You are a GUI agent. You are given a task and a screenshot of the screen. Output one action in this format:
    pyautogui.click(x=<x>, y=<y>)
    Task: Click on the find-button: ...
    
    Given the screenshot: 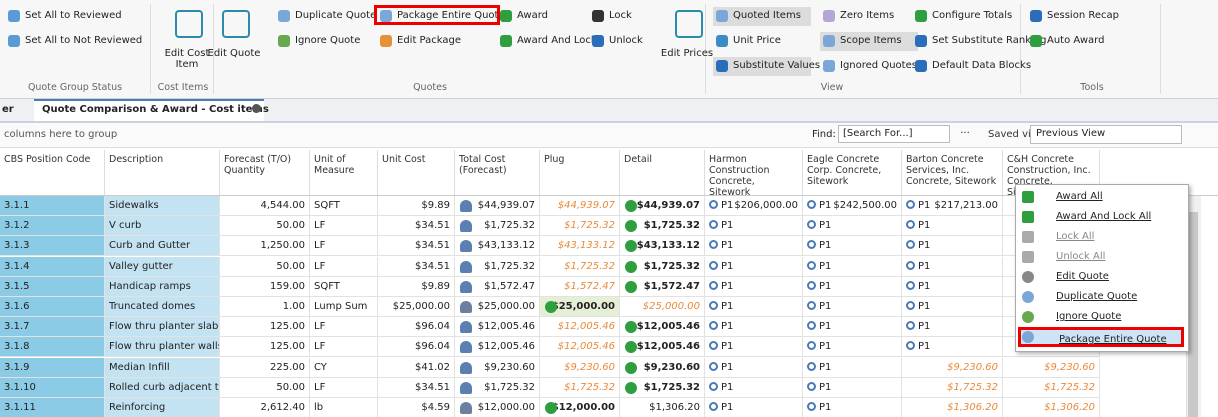 What is the action you would take?
    pyautogui.click(x=965, y=130)
    